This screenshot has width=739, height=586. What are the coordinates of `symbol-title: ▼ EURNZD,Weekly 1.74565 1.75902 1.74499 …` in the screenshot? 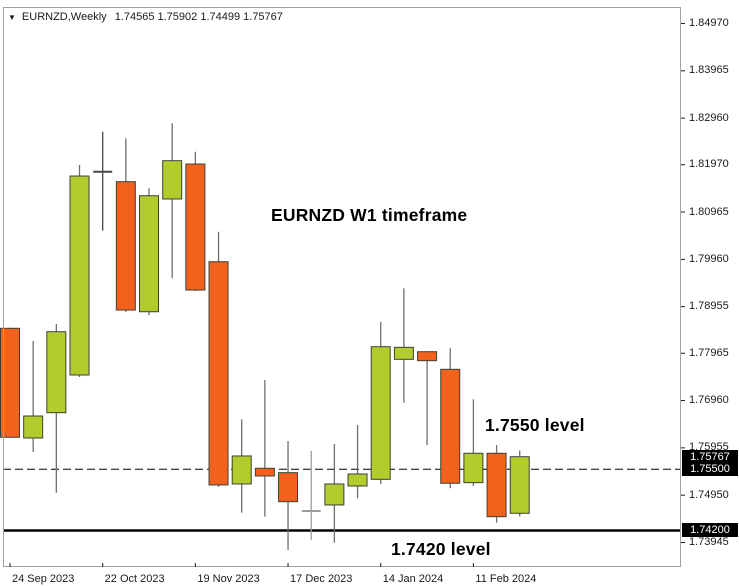 It's located at (145, 17).